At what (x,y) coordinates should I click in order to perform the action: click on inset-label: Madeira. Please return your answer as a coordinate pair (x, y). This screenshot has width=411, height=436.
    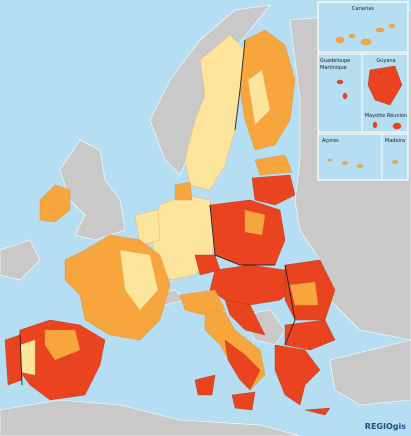
    Looking at the image, I should click on (395, 141).